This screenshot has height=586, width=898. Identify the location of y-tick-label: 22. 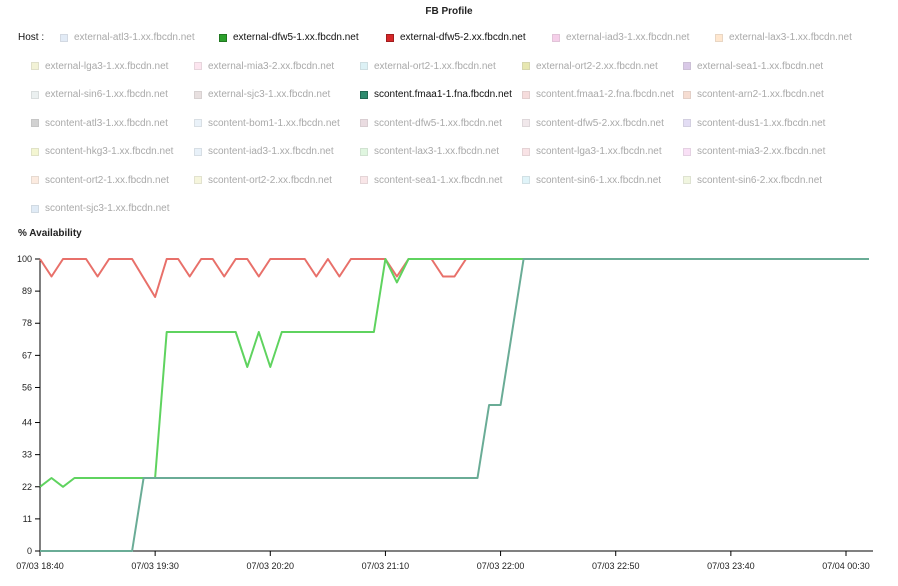
(27, 487).